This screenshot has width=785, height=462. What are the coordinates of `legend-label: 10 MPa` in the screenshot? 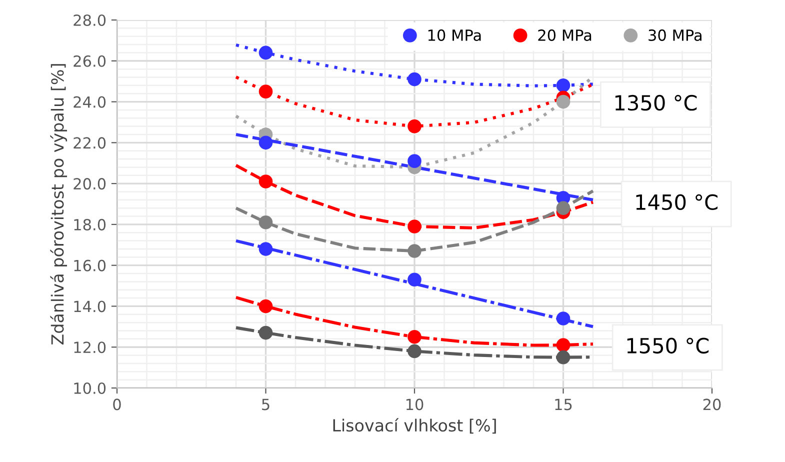 It's located at (454, 35).